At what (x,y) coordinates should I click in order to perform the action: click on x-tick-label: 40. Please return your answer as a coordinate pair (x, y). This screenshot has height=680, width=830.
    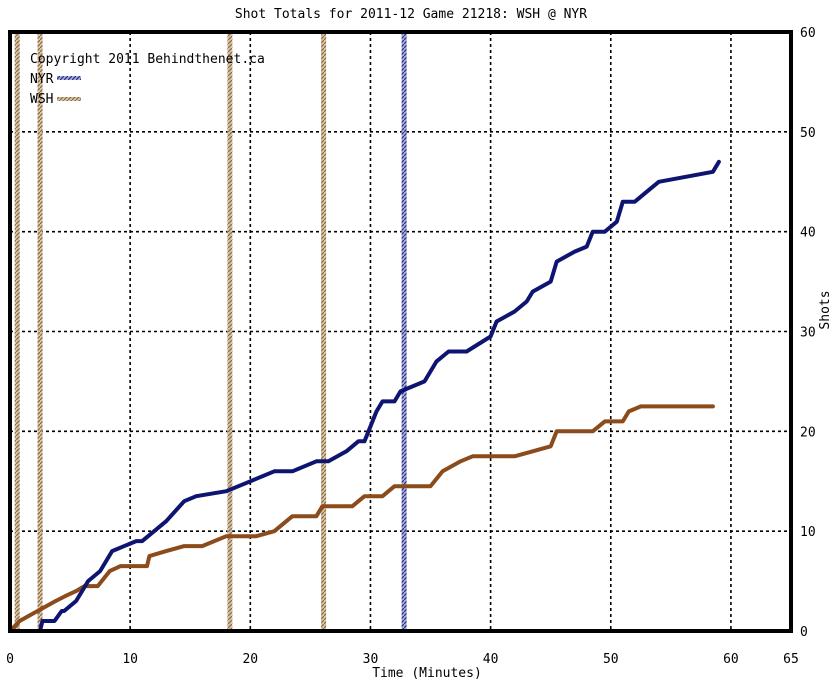
    Looking at the image, I should click on (491, 659).